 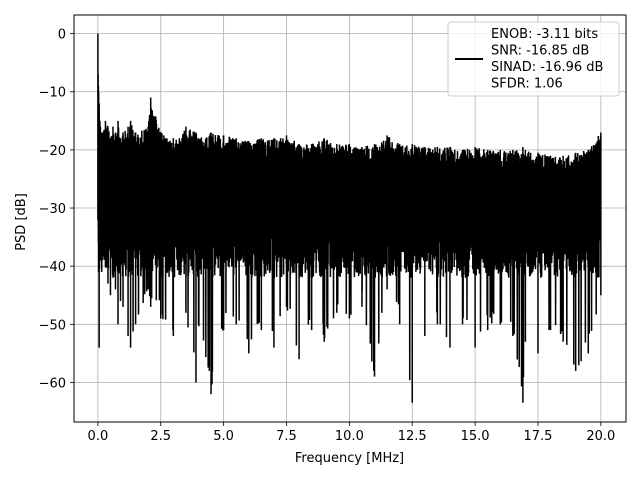 I want to click on legend-label-line: SFDR: 1.06, so click(x=527, y=84).